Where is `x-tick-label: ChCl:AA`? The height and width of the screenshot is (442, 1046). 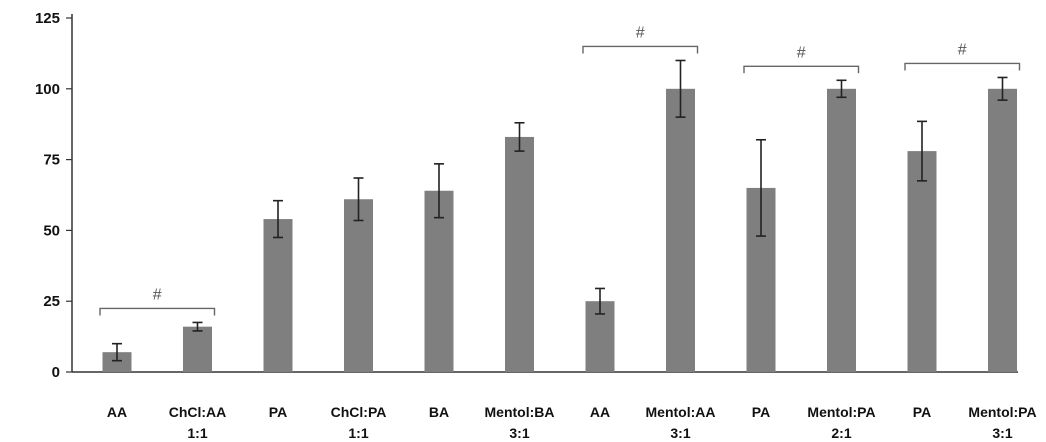 x-tick-label: ChCl:AA is located at coordinates (198, 412).